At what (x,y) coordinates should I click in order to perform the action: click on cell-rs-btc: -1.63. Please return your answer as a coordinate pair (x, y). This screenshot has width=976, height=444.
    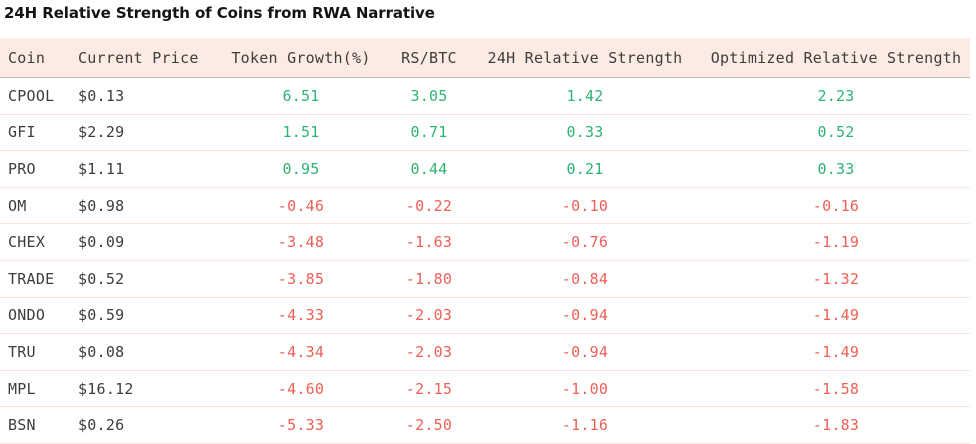
    Looking at the image, I should click on (429, 242).